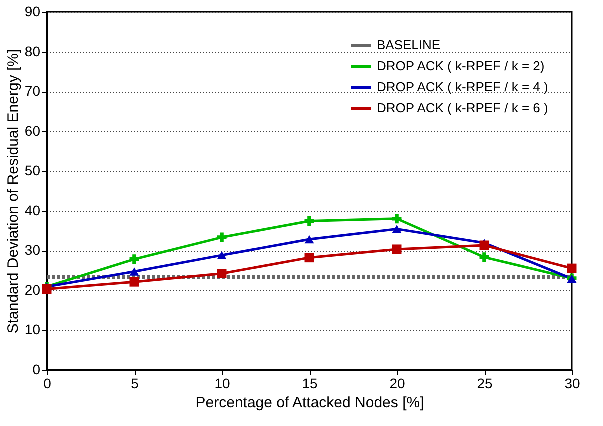 The height and width of the screenshot is (426, 603). What do you see at coordinates (32, 12) in the screenshot?
I see `y-tick-label: 90` at bounding box center [32, 12].